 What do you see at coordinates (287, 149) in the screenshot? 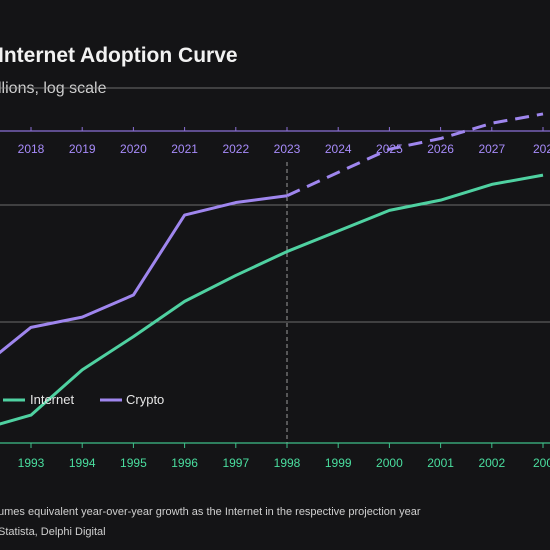
I see `top-tick-label: 2023` at bounding box center [287, 149].